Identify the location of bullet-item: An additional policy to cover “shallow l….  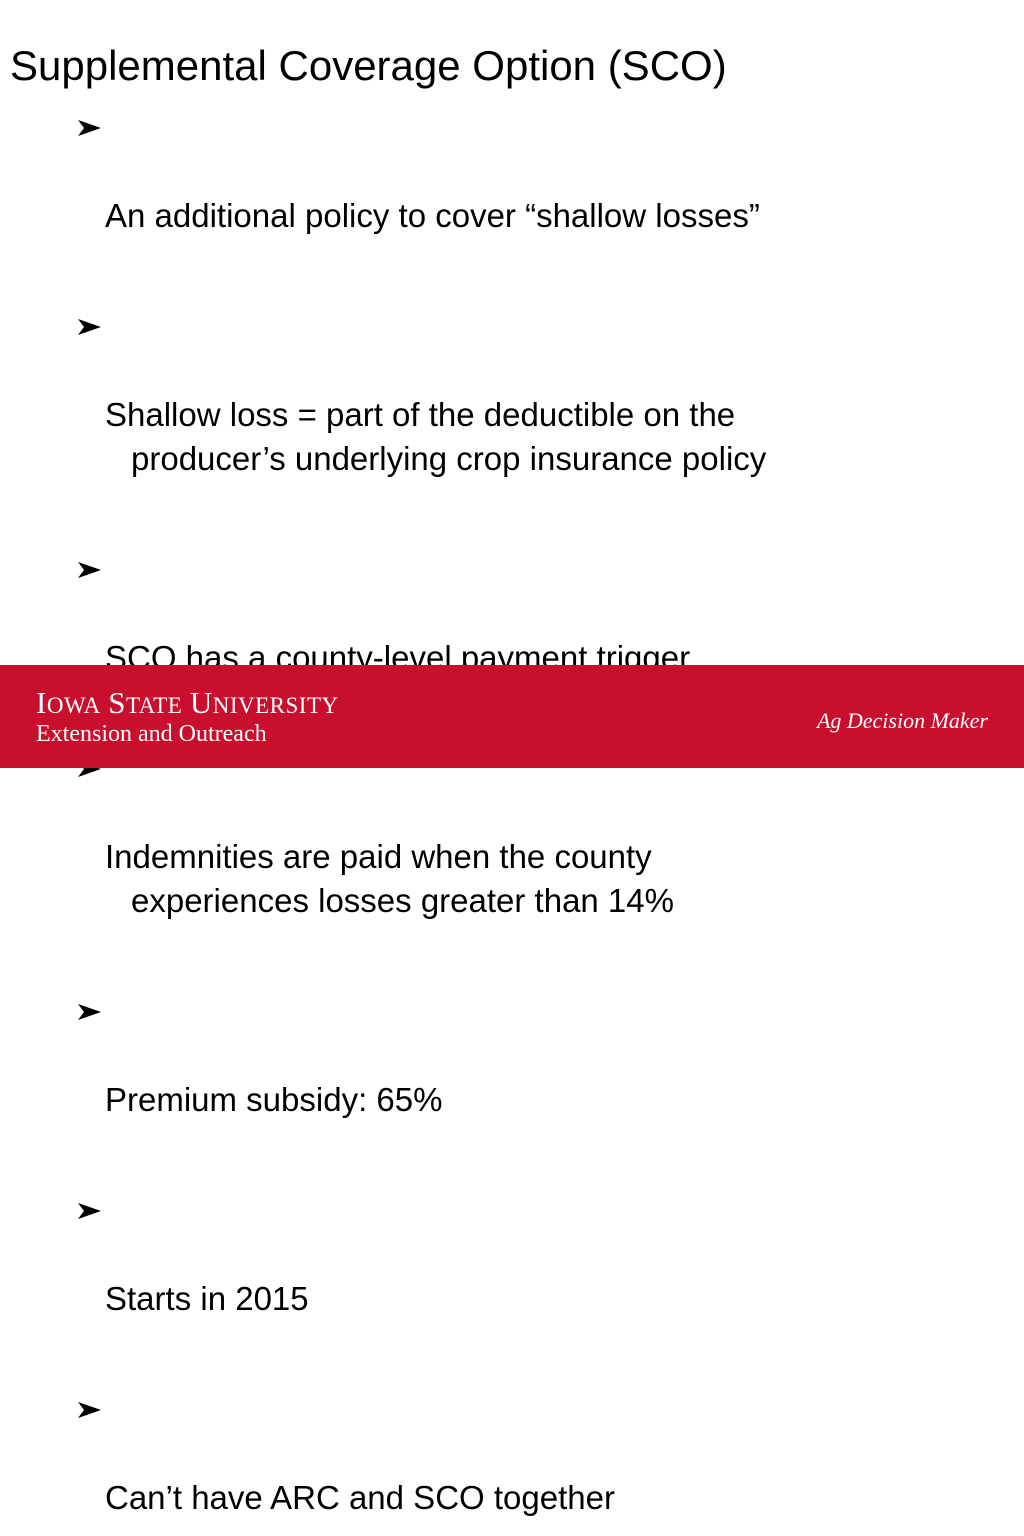
(541, 194).